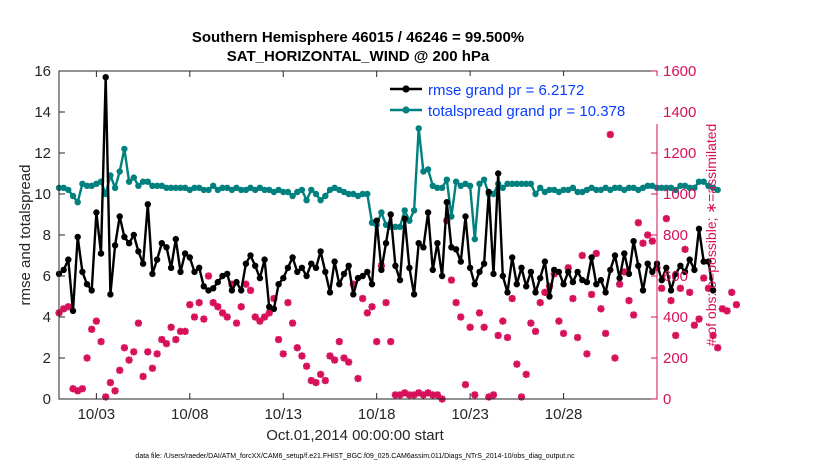 Image resolution: width=830 pixels, height=470 pixels. Describe the element at coordinates (679, 153) in the screenshot. I see `y-tick-label-right: 1200` at that location.